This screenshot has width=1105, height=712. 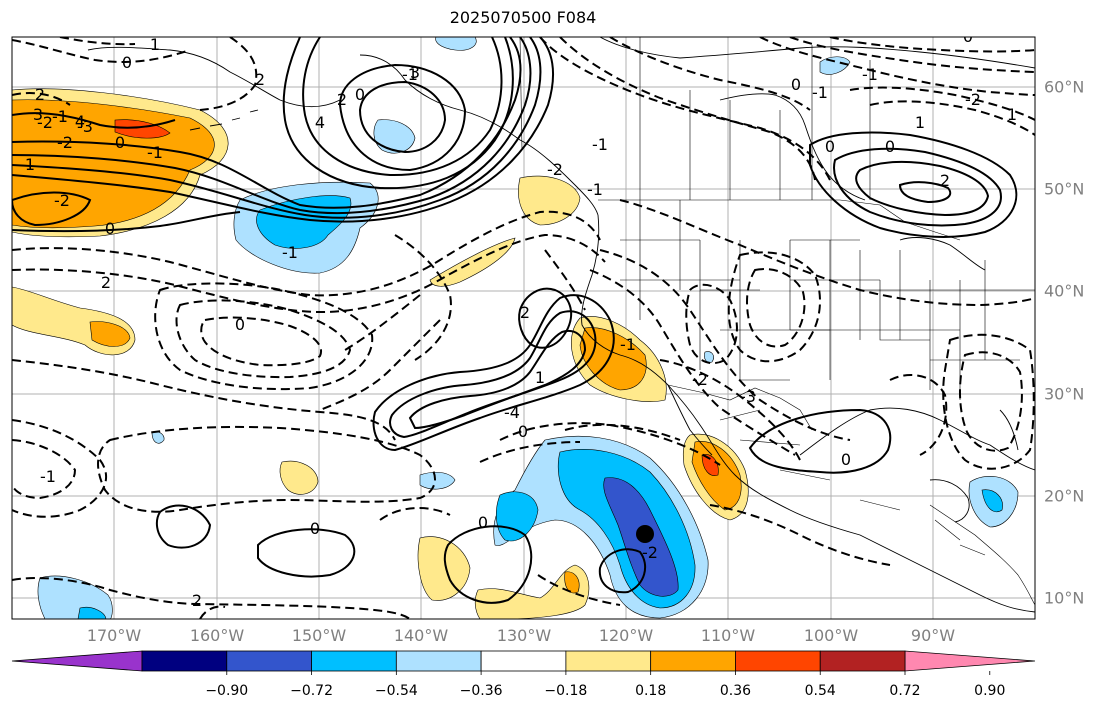 I want to click on aleutian-islands, so click(x=224, y=120).